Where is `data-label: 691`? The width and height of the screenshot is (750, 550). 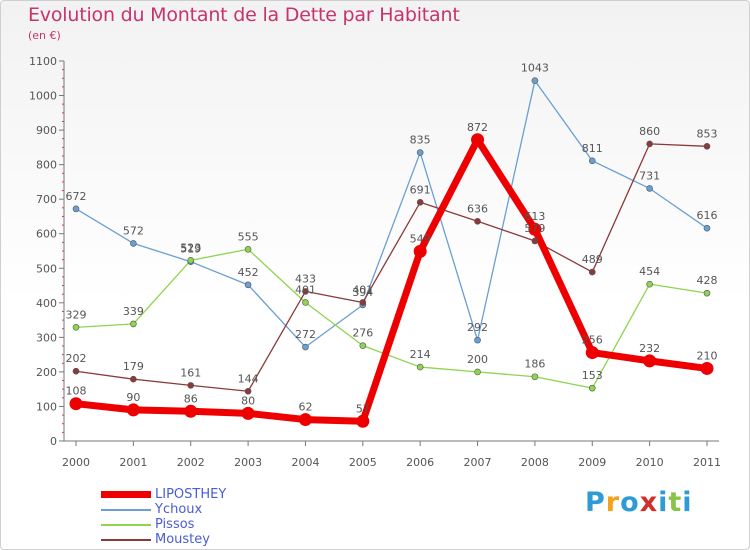
data-label: 691 is located at coordinates (420, 189).